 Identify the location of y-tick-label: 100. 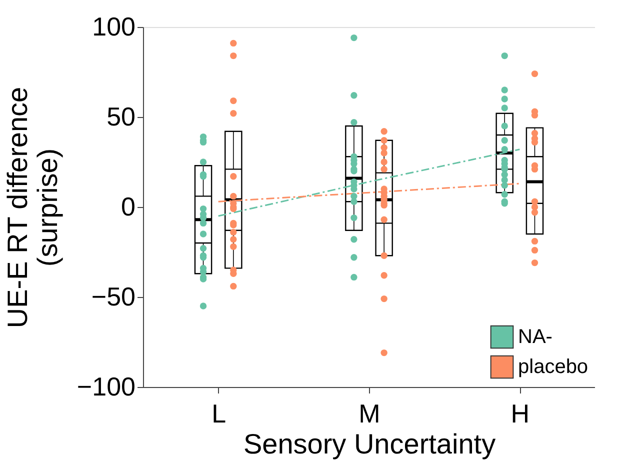
(114, 27).